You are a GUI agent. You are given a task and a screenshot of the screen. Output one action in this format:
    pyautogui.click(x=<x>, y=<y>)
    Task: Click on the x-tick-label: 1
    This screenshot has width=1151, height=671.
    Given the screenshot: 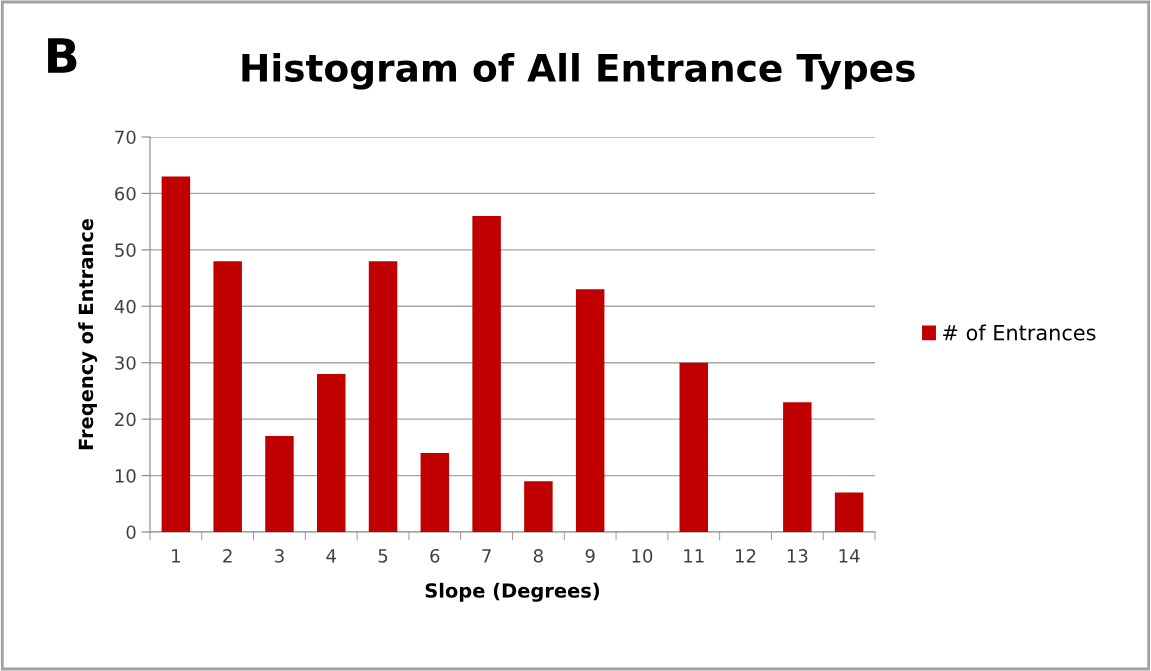 What is the action you would take?
    pyautogui.click(x=176, y=556)
    